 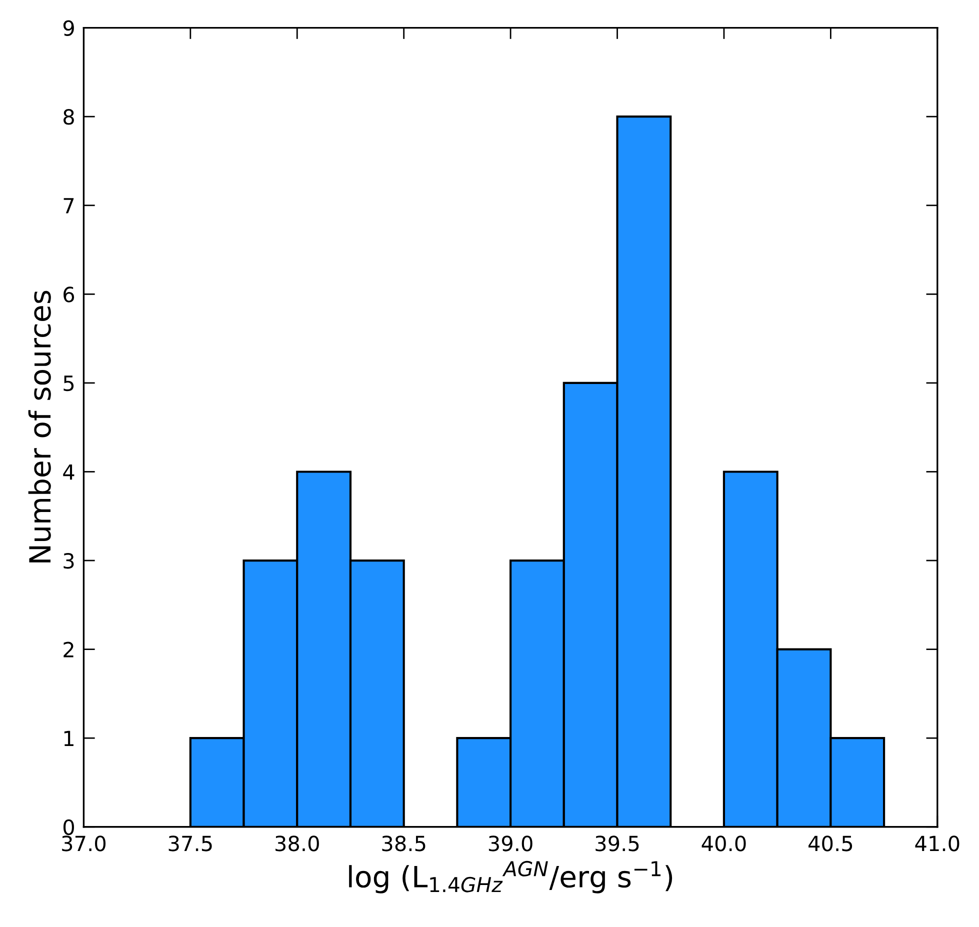 What do you see at coordinates (68, 28) in the screenshot?
I see `y-tick-label: 9` at bounding box center [68, 28].